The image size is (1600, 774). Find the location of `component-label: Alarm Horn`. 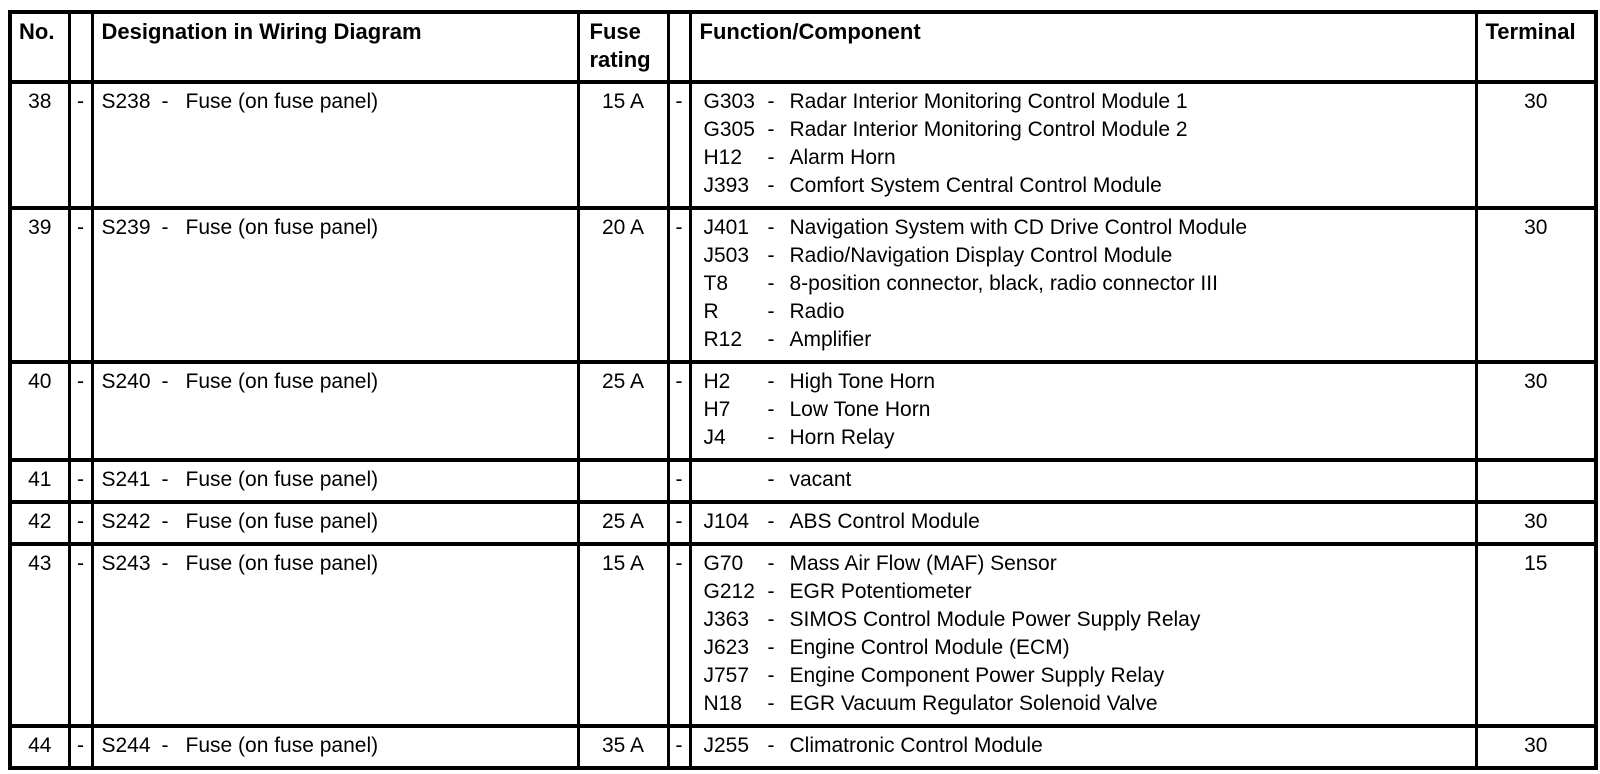

component-label: Alarm Horn is located at coordinates (842, 157).